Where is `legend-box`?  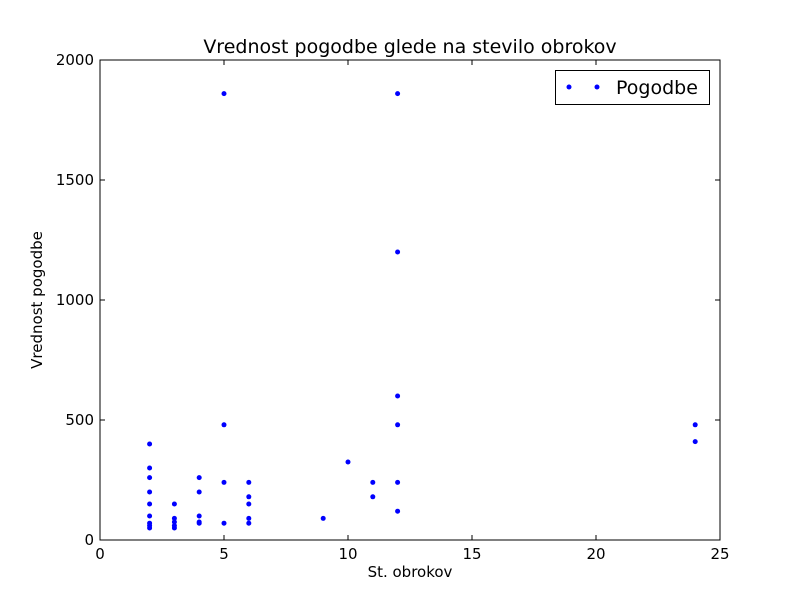
legend-box is located at coordinates (632, 87).